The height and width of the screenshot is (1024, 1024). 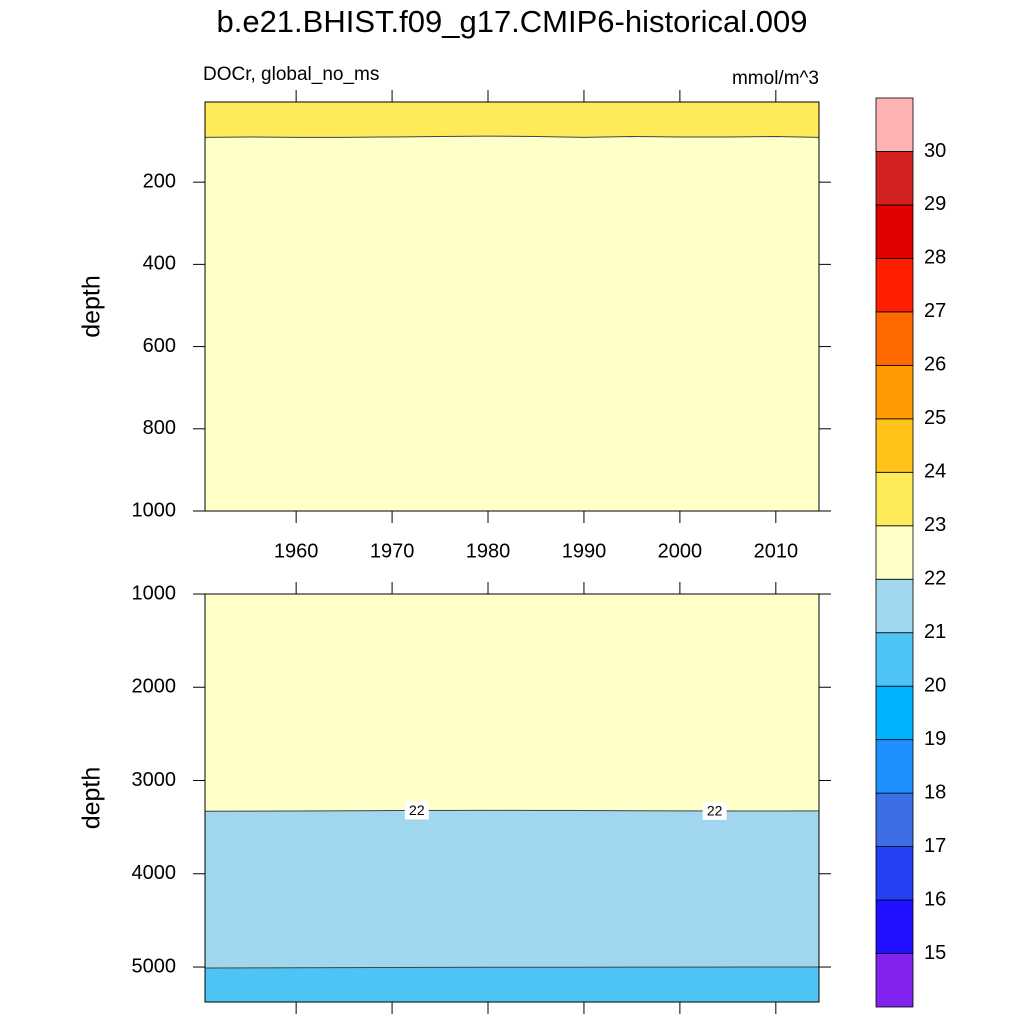 I want to click on colorbar-label: 26, so click(x=935, y=365).